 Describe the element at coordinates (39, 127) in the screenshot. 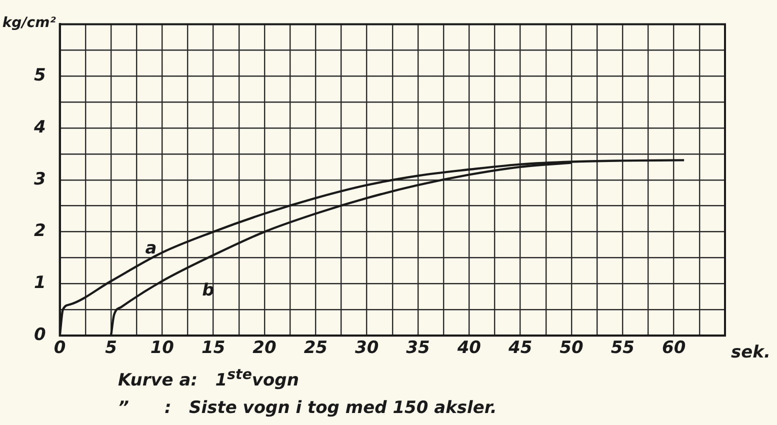

I see `y-tick-label: 4` at that location.